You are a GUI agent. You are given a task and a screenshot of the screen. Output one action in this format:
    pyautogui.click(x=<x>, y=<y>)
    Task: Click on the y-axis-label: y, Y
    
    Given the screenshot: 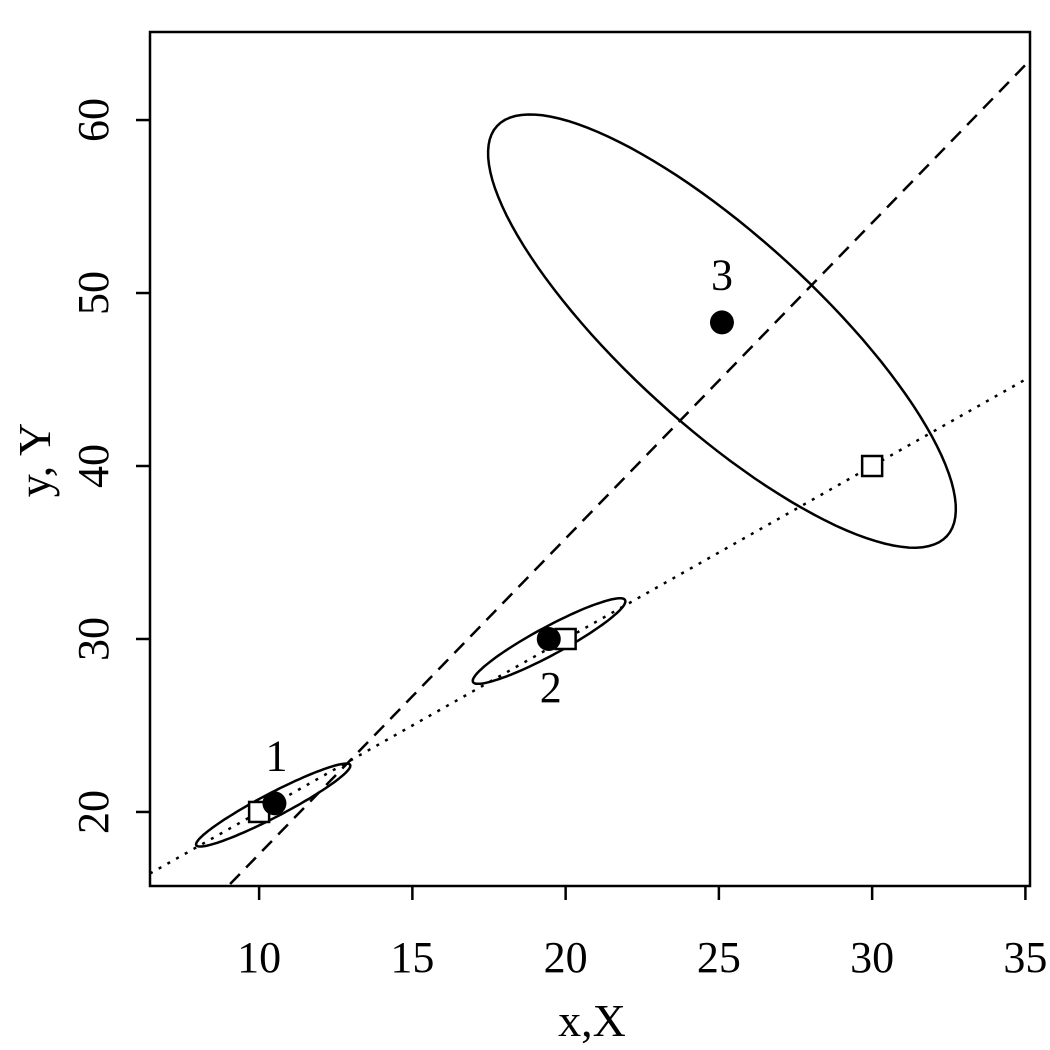 What is the action you would take?
    pyautogui.click(x=34, y=460)
    